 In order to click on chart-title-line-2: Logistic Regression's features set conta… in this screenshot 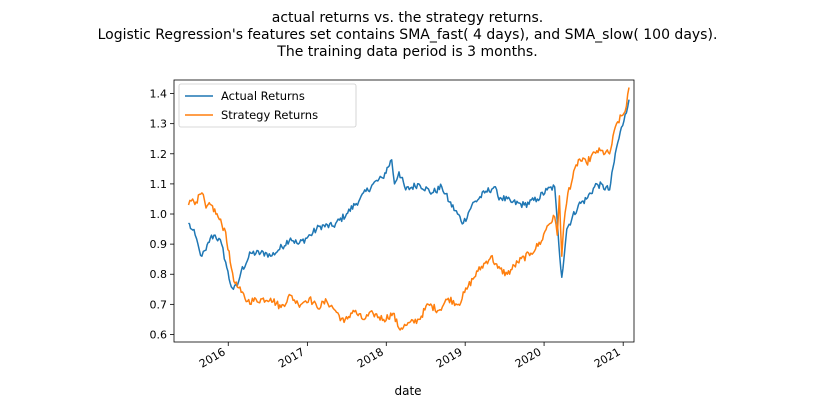, I will do `click(407, 35)`.